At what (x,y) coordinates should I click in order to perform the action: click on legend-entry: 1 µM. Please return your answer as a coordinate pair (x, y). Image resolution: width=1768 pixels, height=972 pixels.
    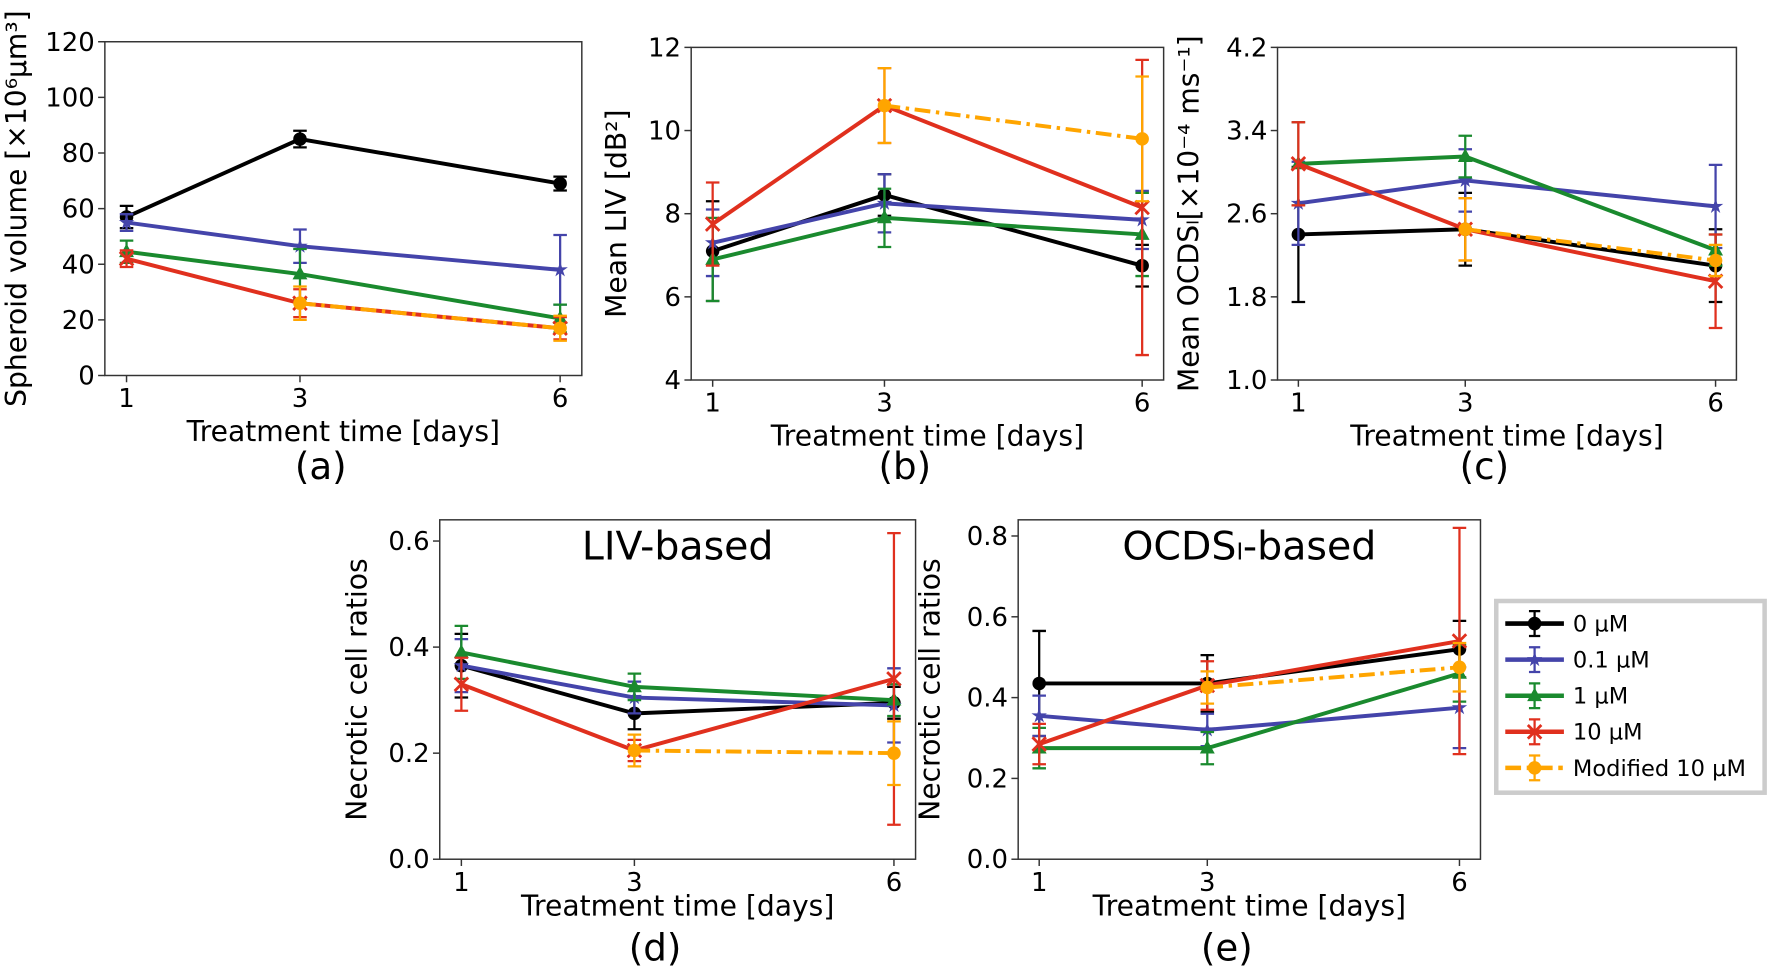
    Looking at the image, I should click on (1566, 696).